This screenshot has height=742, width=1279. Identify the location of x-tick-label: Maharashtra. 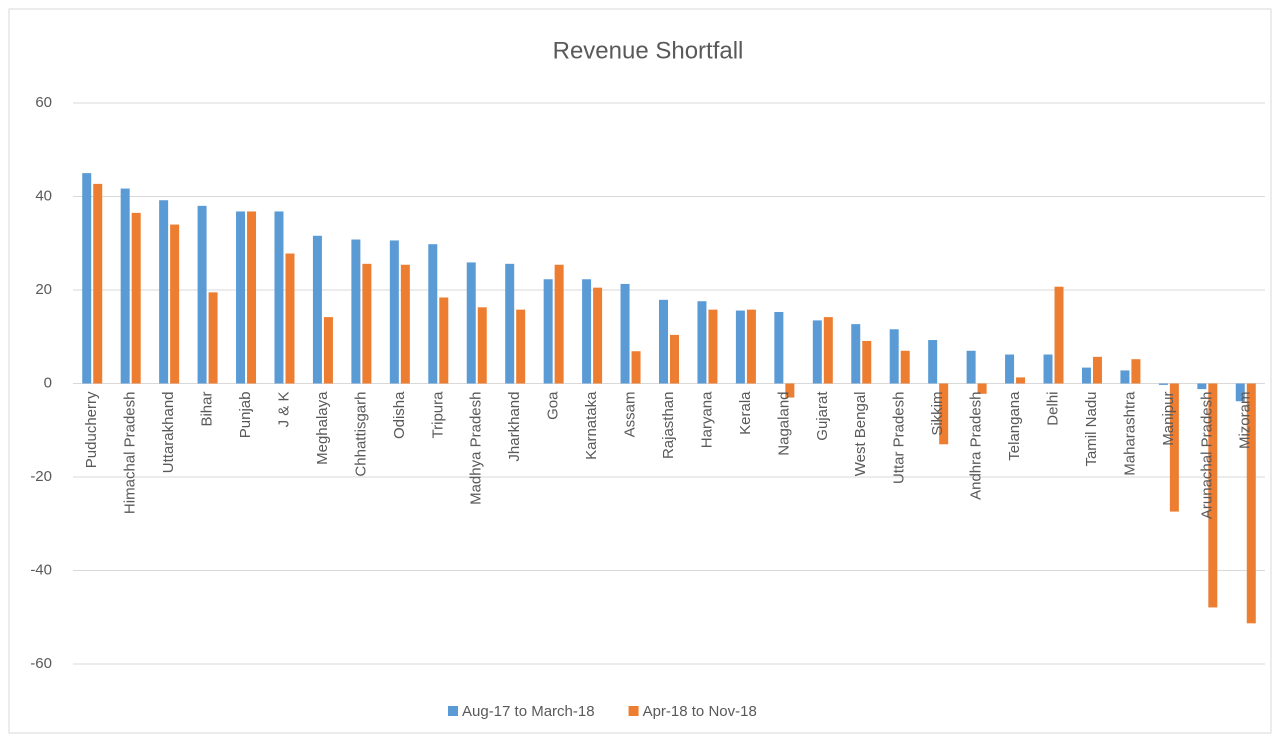
(1129, 433).